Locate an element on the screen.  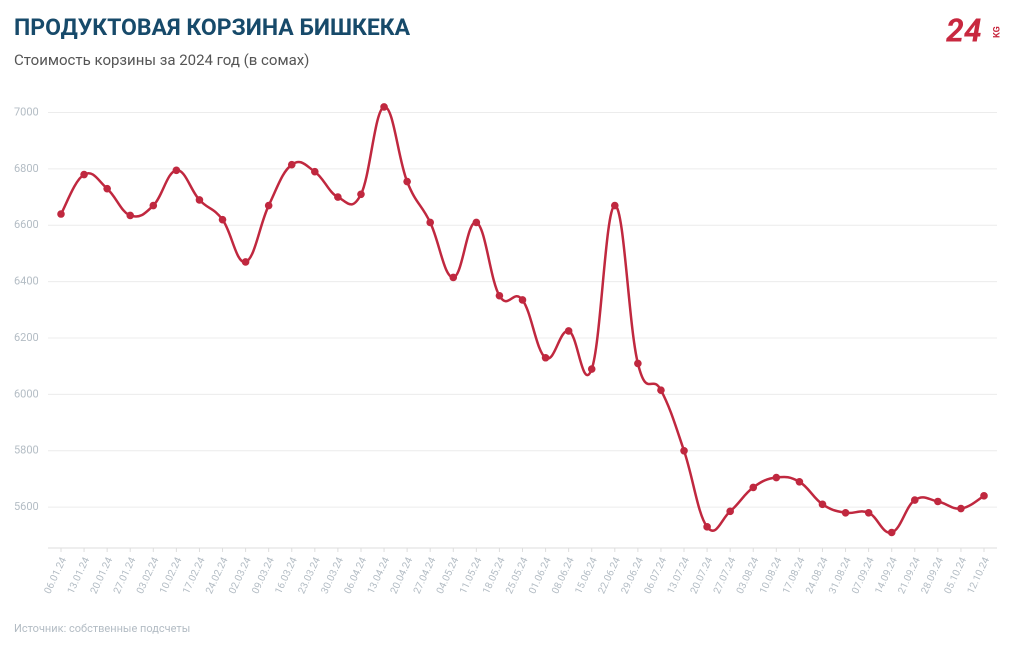
x-tick-label: 16.03.24 is located at coordinates (286, 575).